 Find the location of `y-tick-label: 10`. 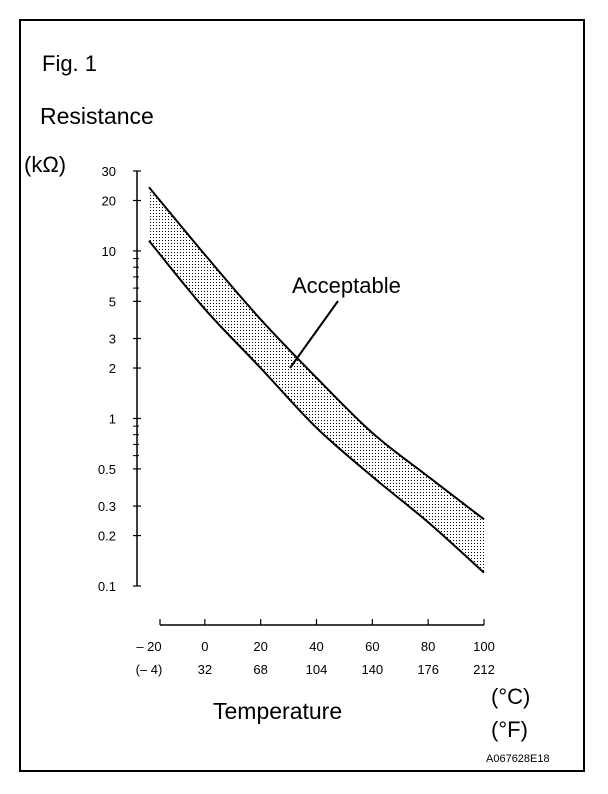

y-tick-label: 10 is located at coordinates (109, 251).